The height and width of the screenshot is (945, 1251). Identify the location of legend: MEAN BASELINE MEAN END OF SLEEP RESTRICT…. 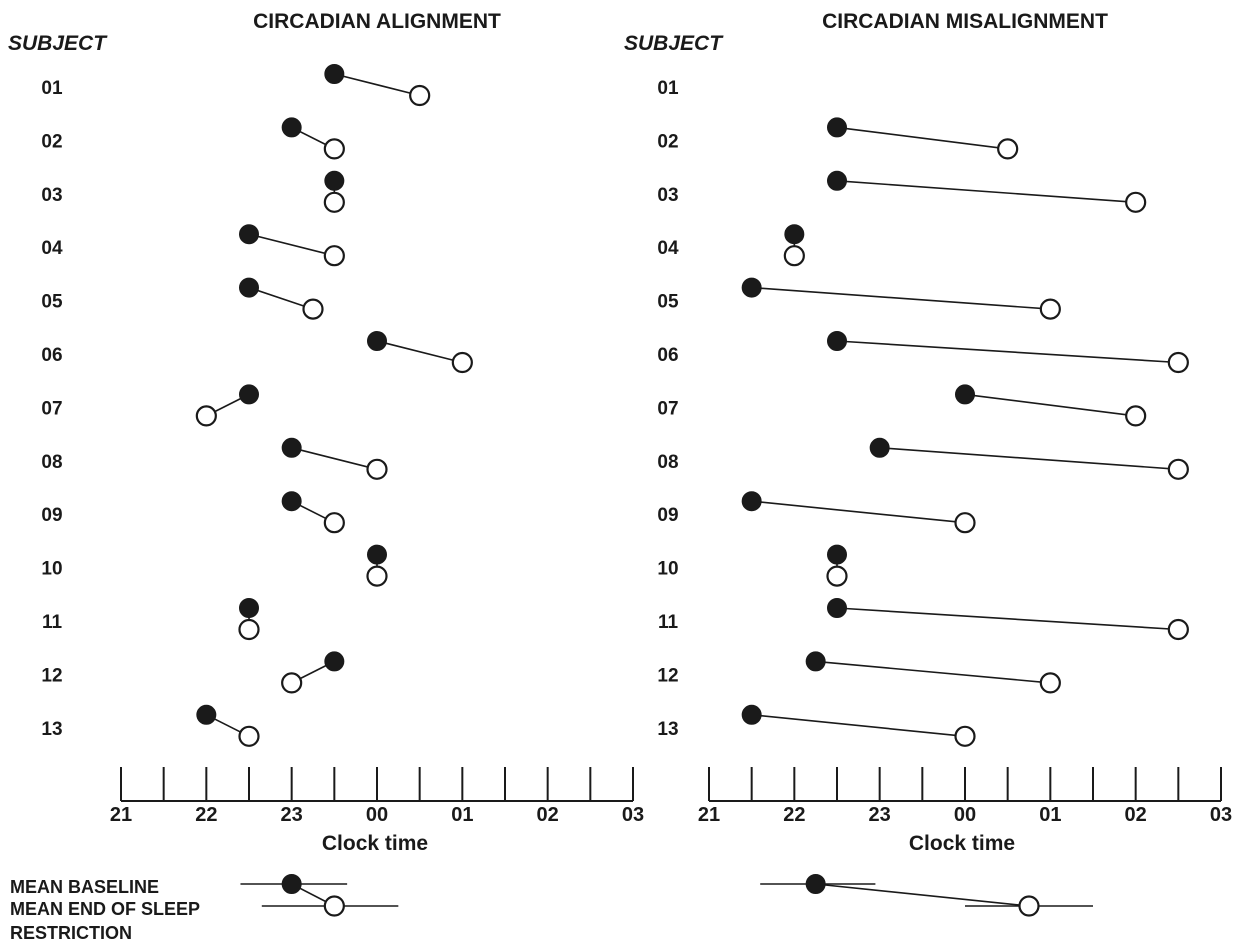
(105, 910).